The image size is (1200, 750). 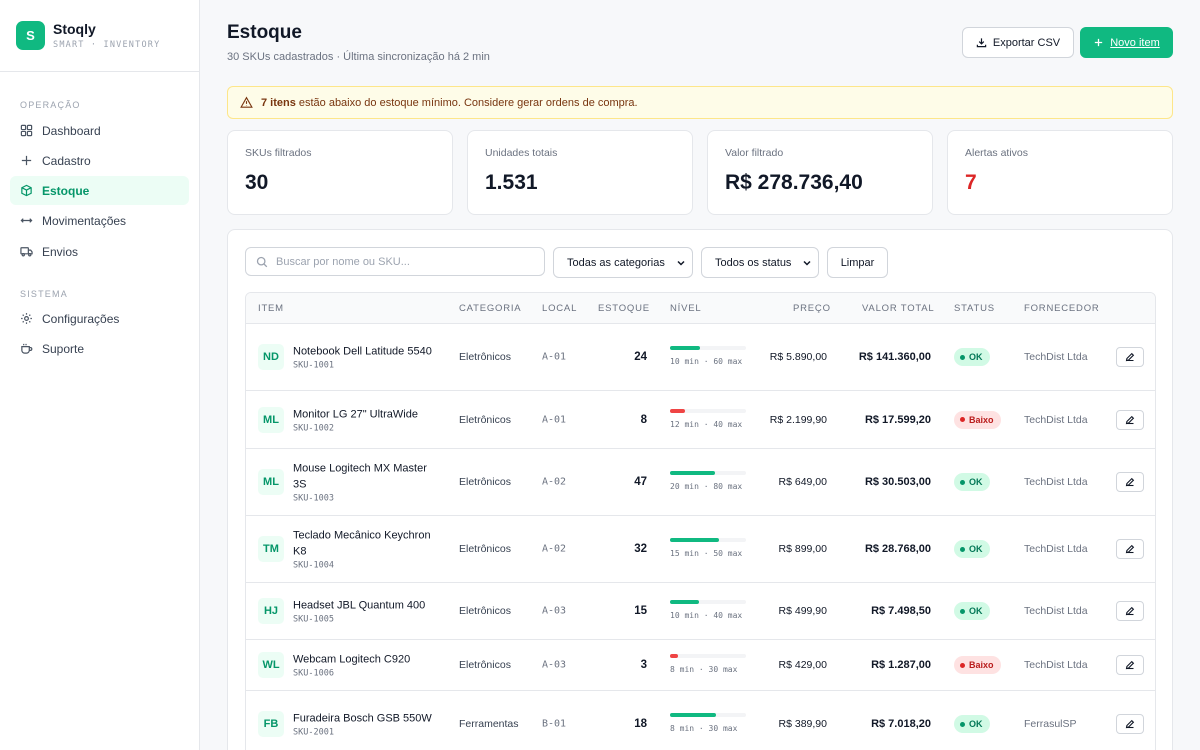 I want to click on sidebar-item-movimentacoes: Movimentações, so click(x=99, y=220).